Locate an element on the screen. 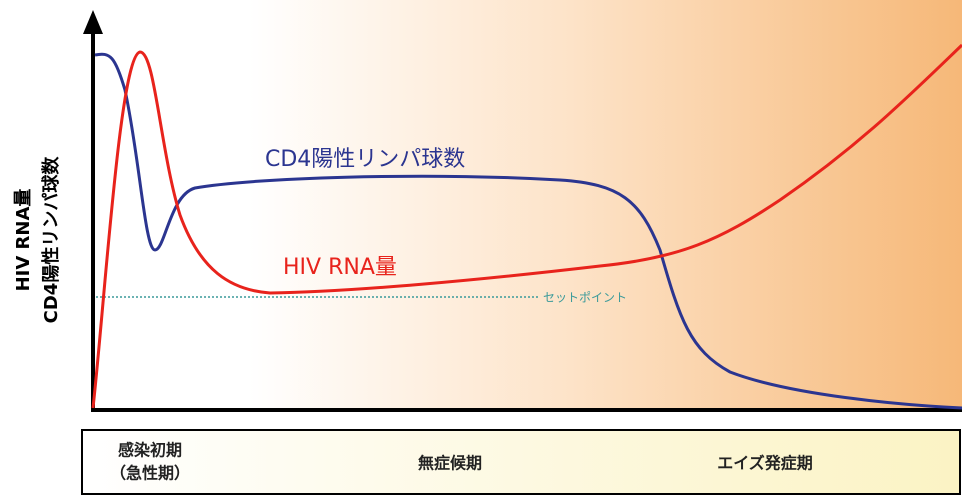  cd4-label: CD4陽性リンパ球数 is located at coordinates (365, 159).